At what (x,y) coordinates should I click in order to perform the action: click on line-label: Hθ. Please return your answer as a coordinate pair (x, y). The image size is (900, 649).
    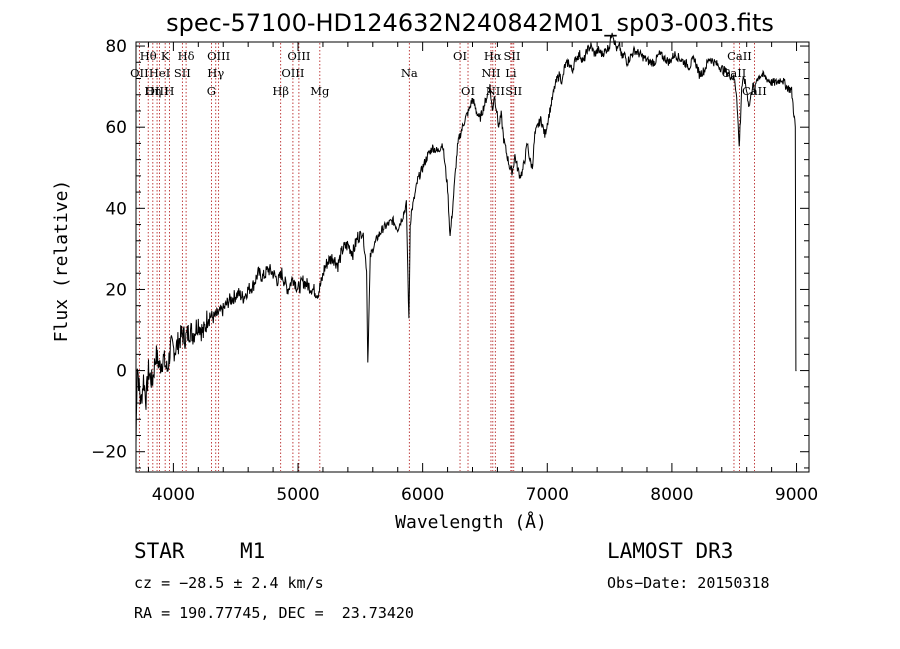
    Looking at the image, I should click on (148, 56).